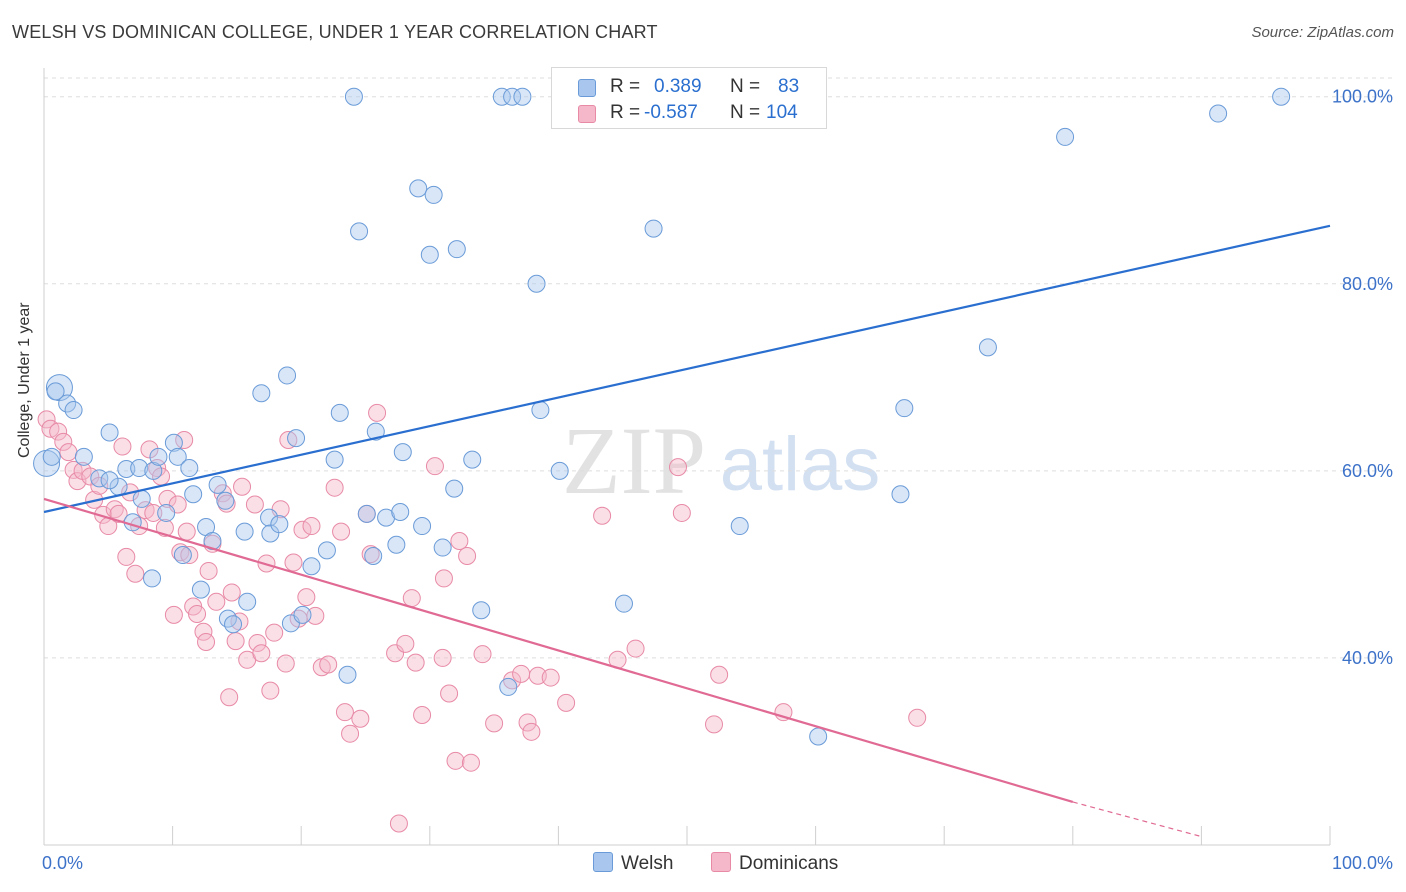  Describe the element at coordinates (689, 98) in the screenshot. I see `stats-legend: R = 0.389 N = 83 R = -0.587 N = 104` at that location.